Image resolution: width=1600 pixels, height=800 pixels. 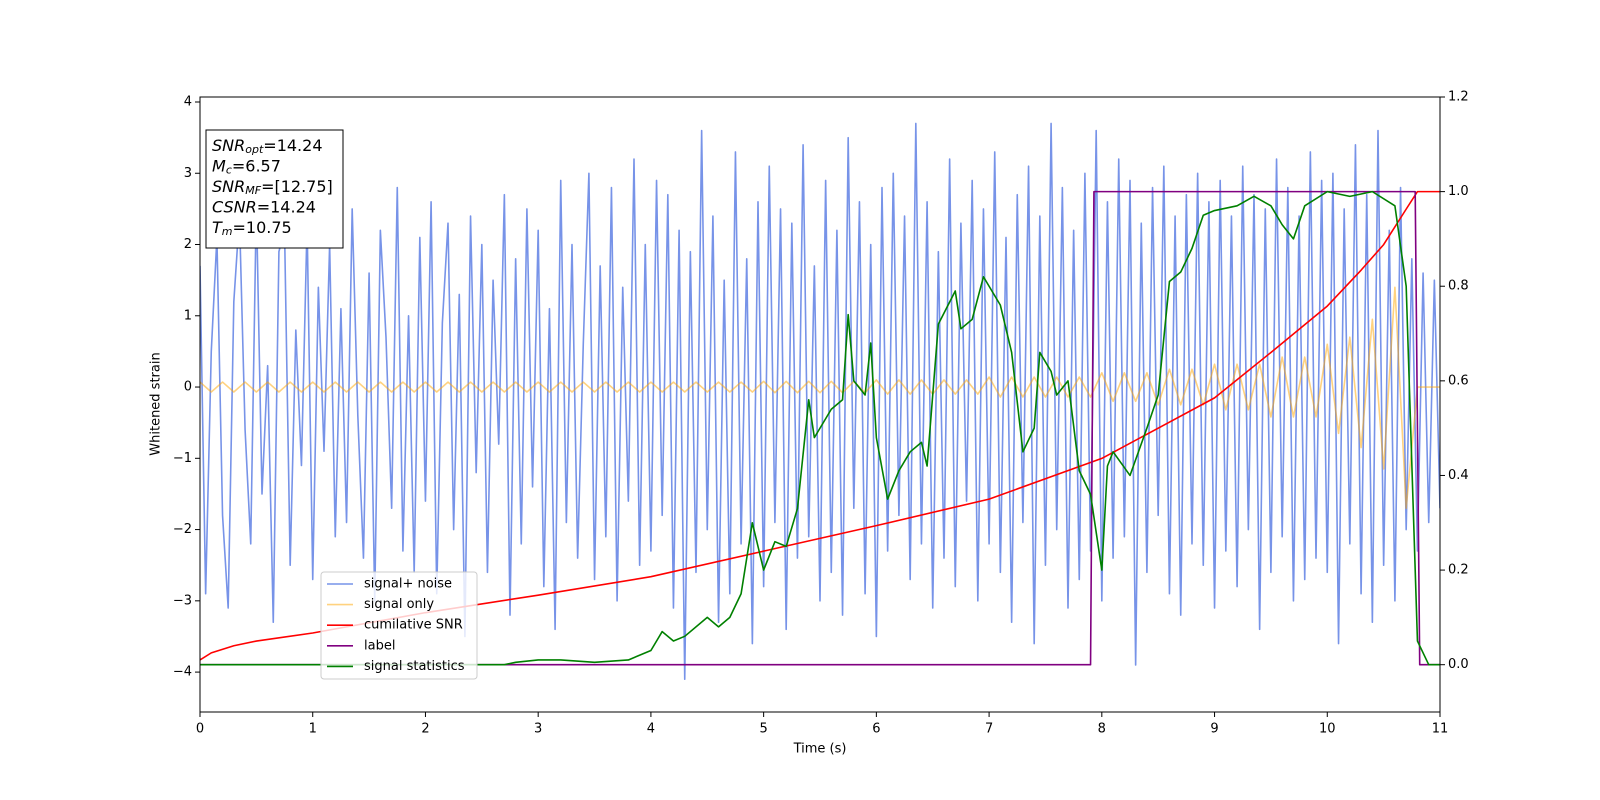 What do you see at coordinates (182, 458) in the screenshot?
I see `y-tick-label: −1` at bounding box center [182, 458].